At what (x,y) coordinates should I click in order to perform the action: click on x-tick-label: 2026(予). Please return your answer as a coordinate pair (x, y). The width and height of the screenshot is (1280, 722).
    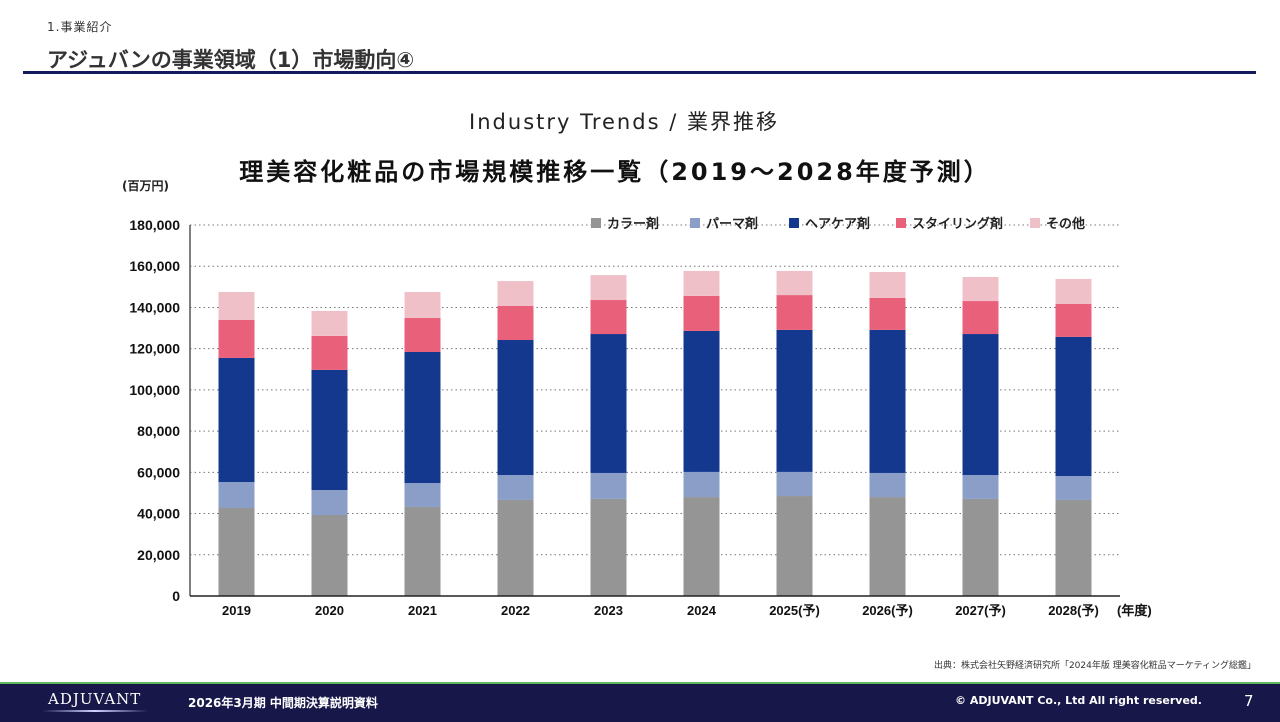
    Looking at the image, I should click on (887, 610).